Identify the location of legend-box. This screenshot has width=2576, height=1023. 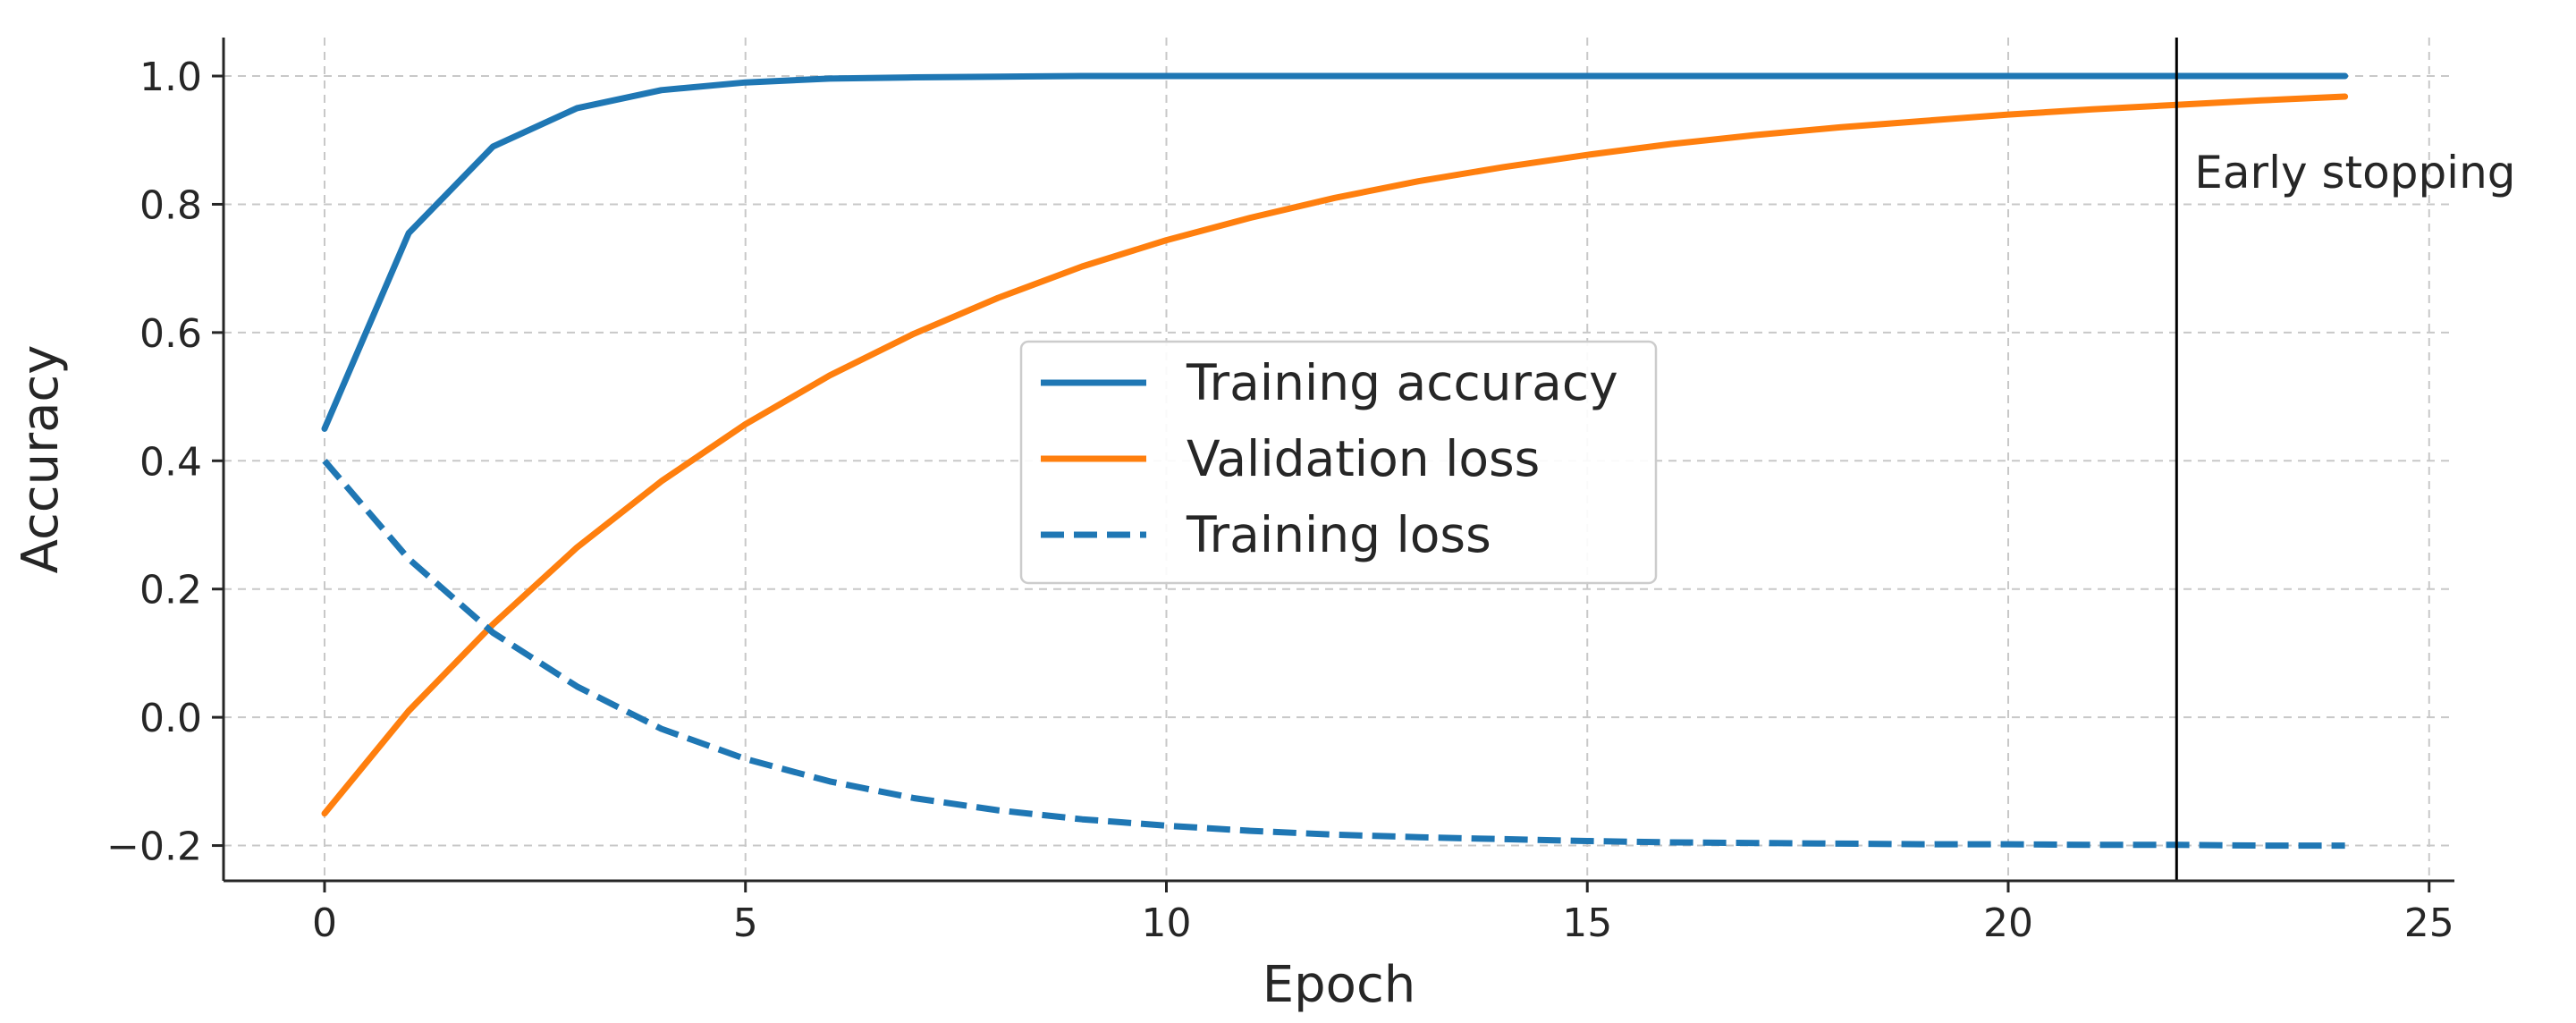
(1338, 462).